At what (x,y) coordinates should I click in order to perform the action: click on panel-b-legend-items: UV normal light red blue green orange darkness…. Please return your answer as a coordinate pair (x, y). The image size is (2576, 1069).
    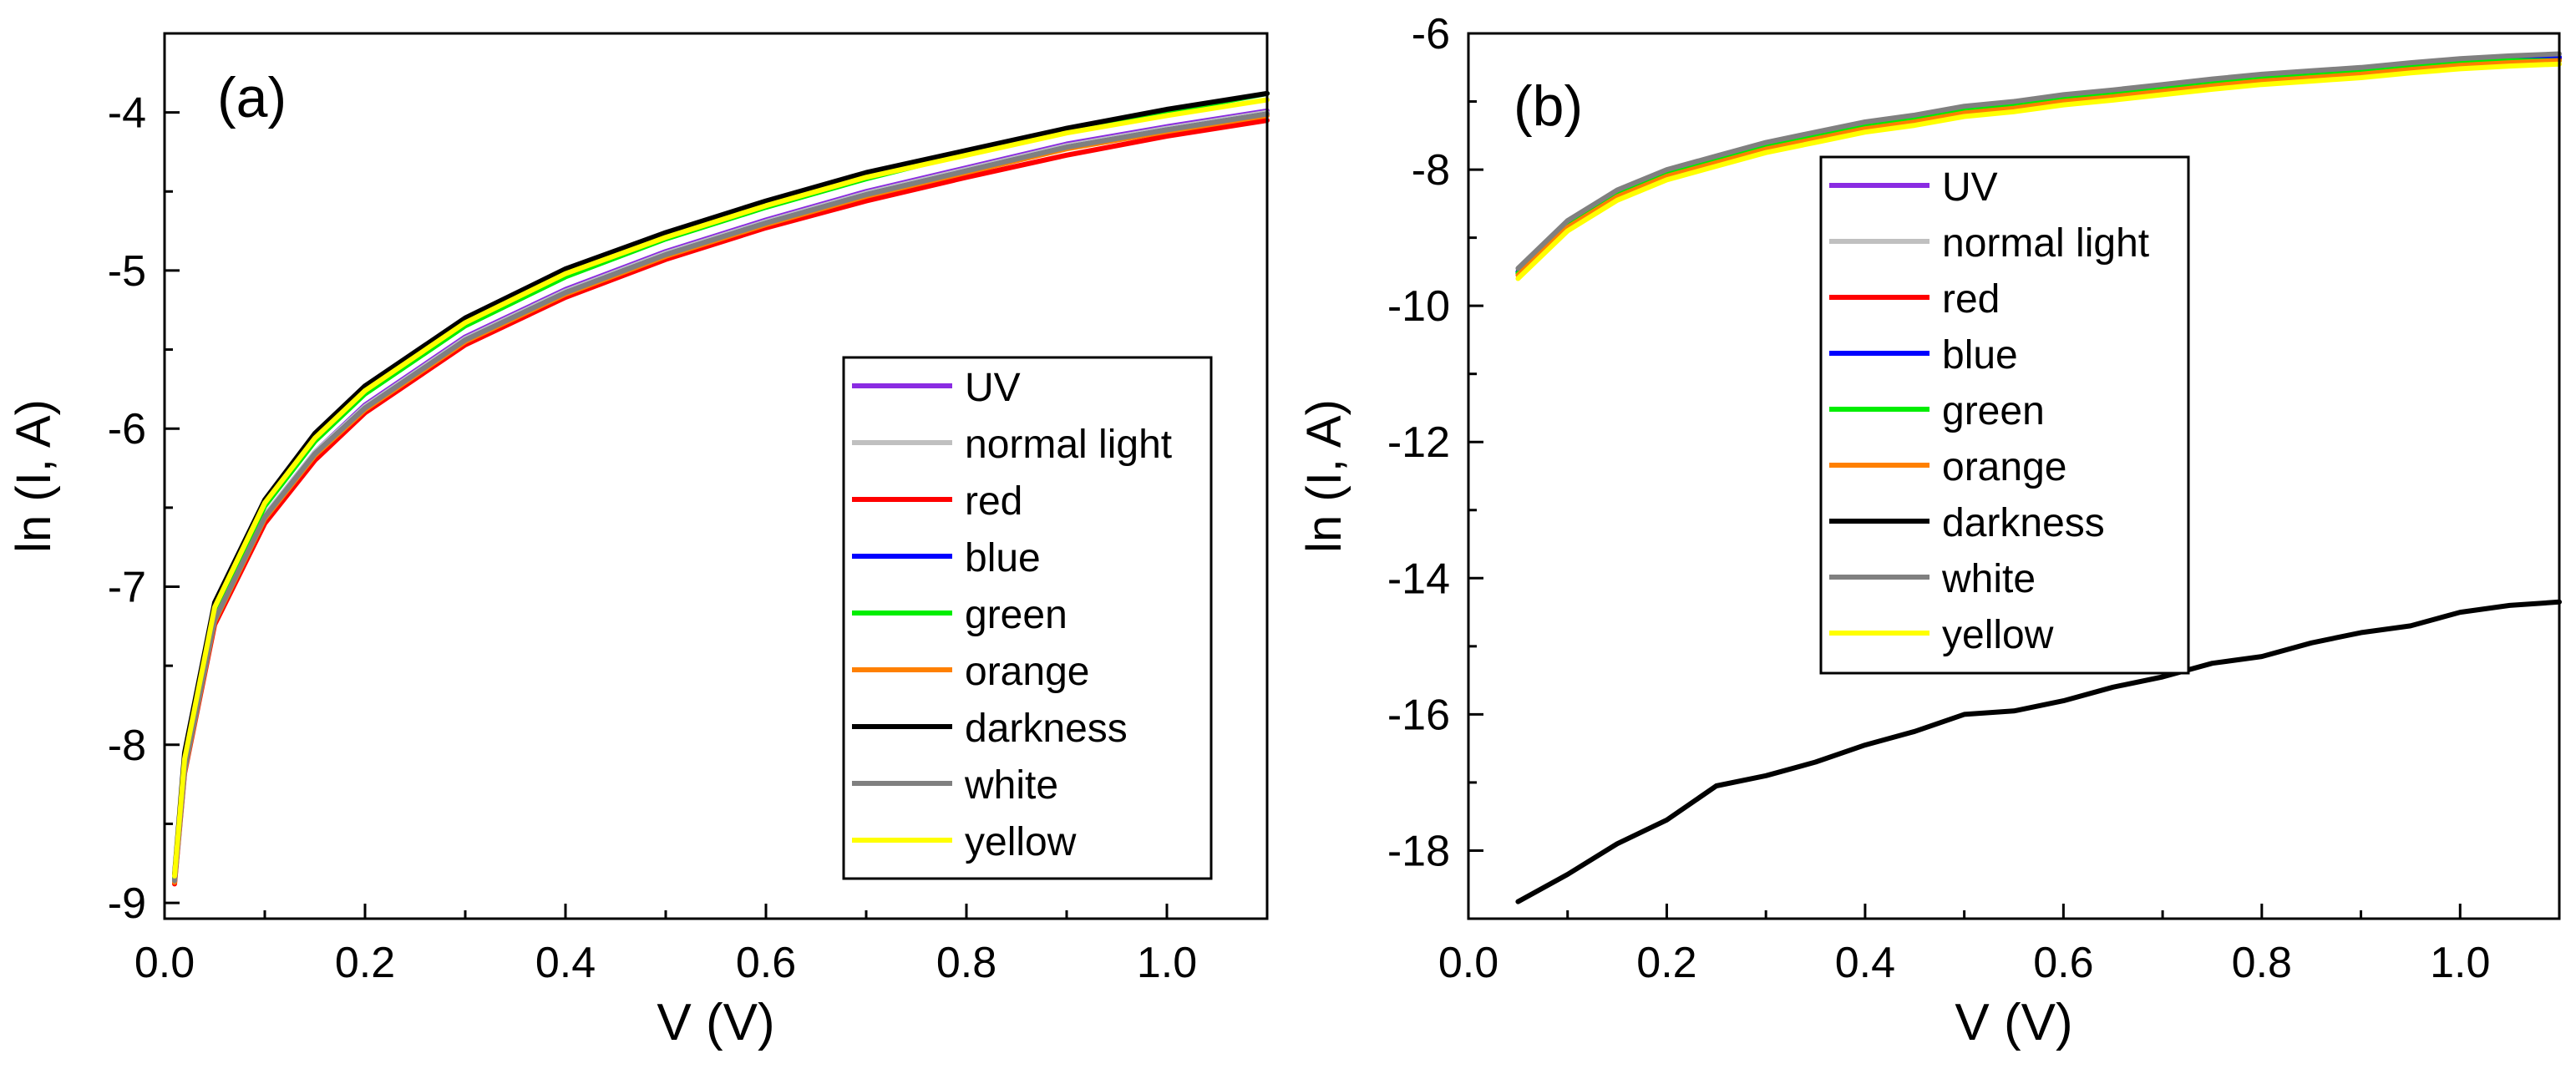
    Looking at the image, I should click on (1989, 411).